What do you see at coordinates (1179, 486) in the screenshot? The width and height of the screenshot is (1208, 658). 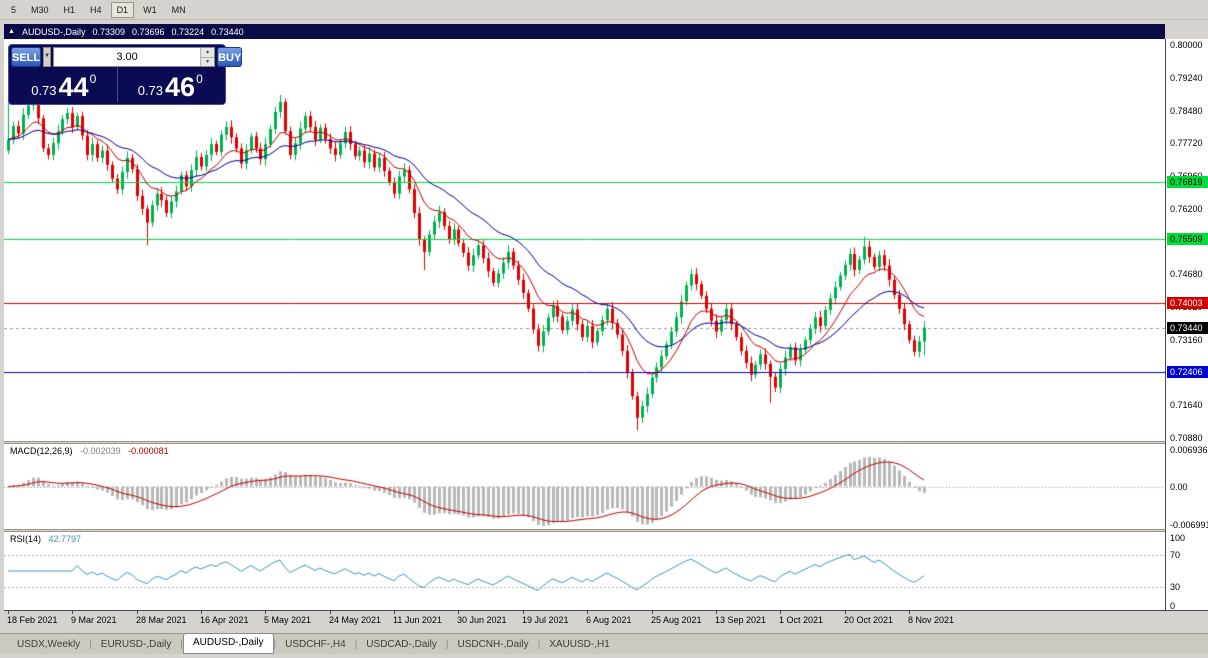 I see `macd-axis-label: 0.00` at bounding box center [1179, 486].